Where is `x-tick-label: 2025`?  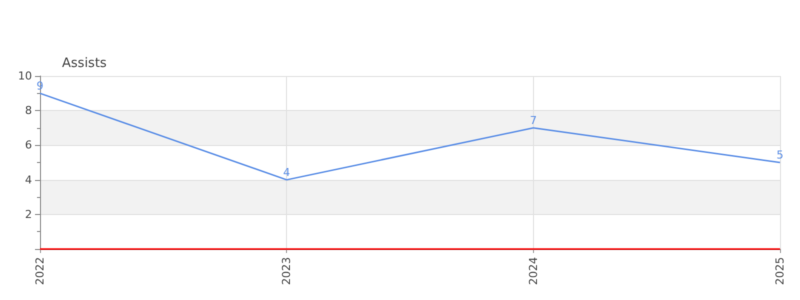 x-tick-label: 2025 is located at coordinates (780, 271).